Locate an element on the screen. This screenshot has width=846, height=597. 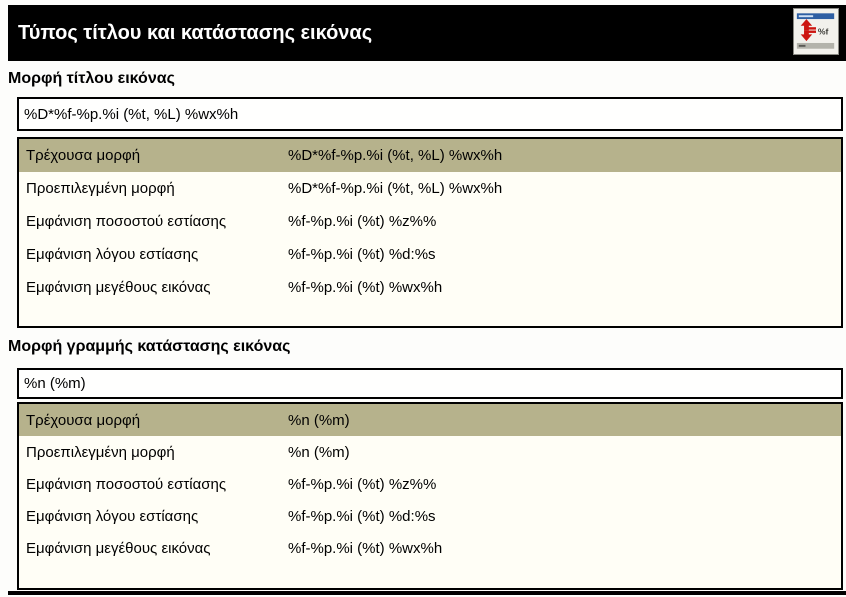
format-preset-row: Προεπιλεγμένη μορφή %n (%m) is located at coordinates (430, 452).